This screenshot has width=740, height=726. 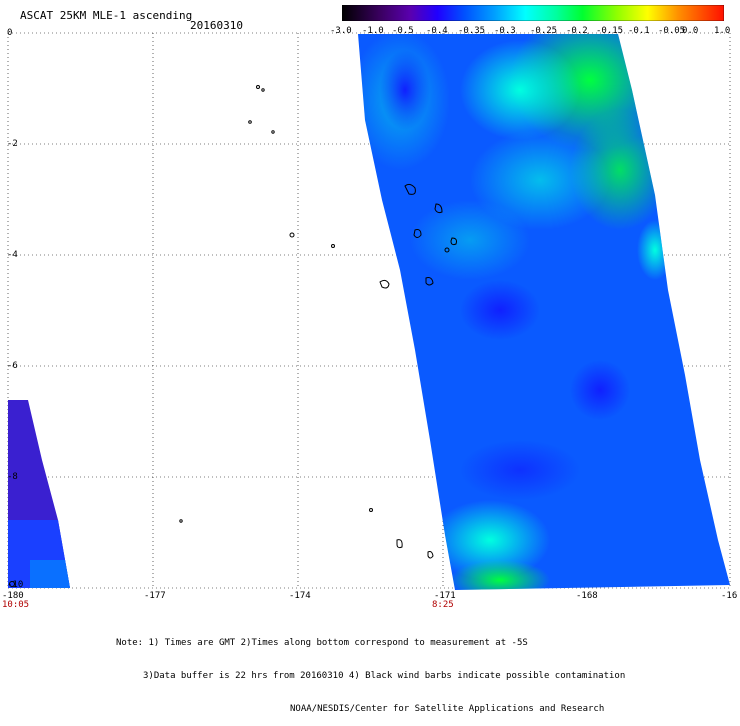 I want to click on colorbar-label: -1.0, so click(x=373, y=31).